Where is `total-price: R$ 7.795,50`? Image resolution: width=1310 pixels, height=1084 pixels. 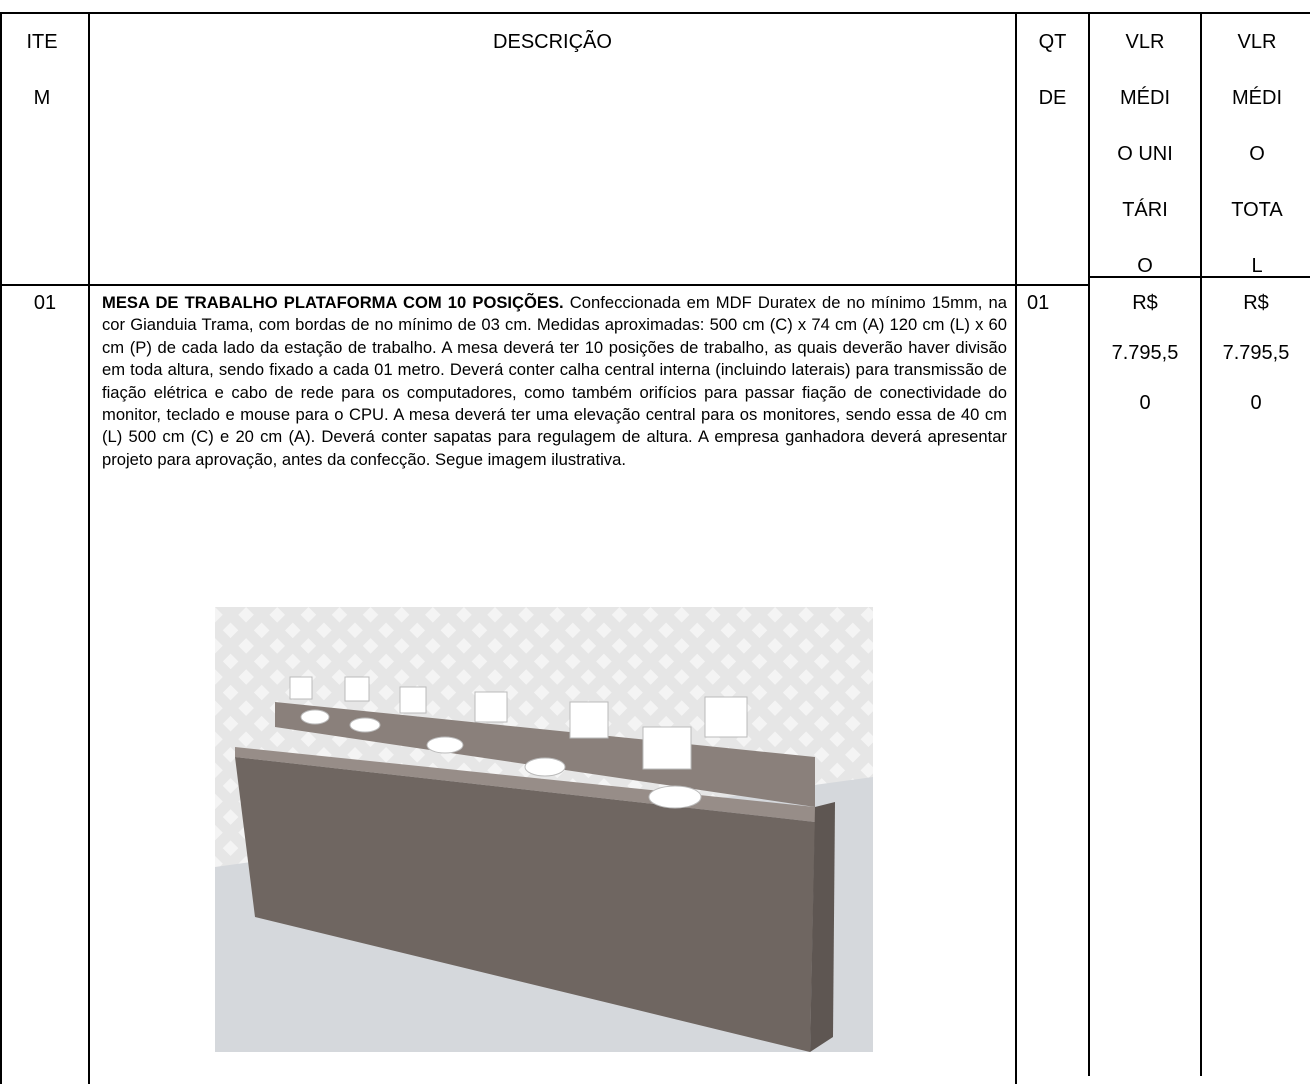
total-price: R$ 7.795,50 is located at coordinates (1256, 353).